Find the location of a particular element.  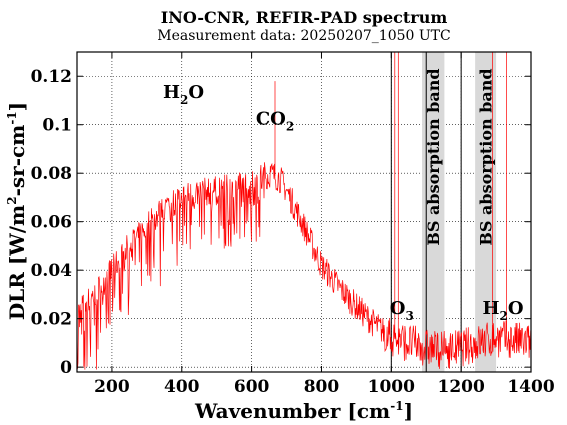

annotation: O3 is located at coordinates (402, 310).